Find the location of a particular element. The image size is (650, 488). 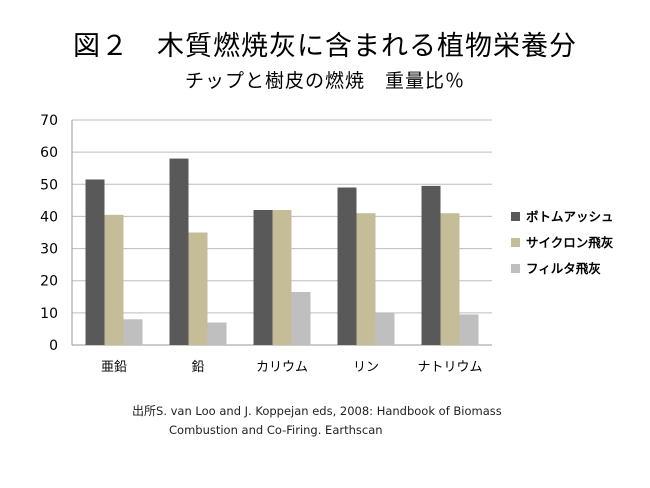

y-tick-label: 60 is located at coordinates (49, 153).